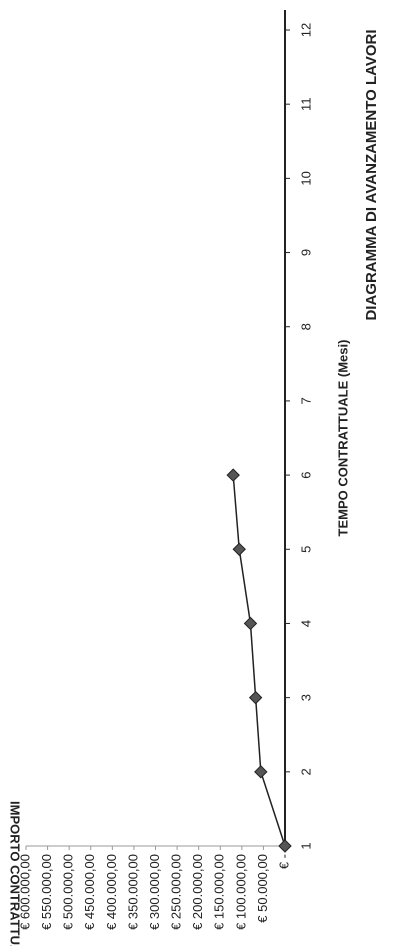 The image size is (406, 946). I want to click on x-tick-label: 5, so click(305, 549).